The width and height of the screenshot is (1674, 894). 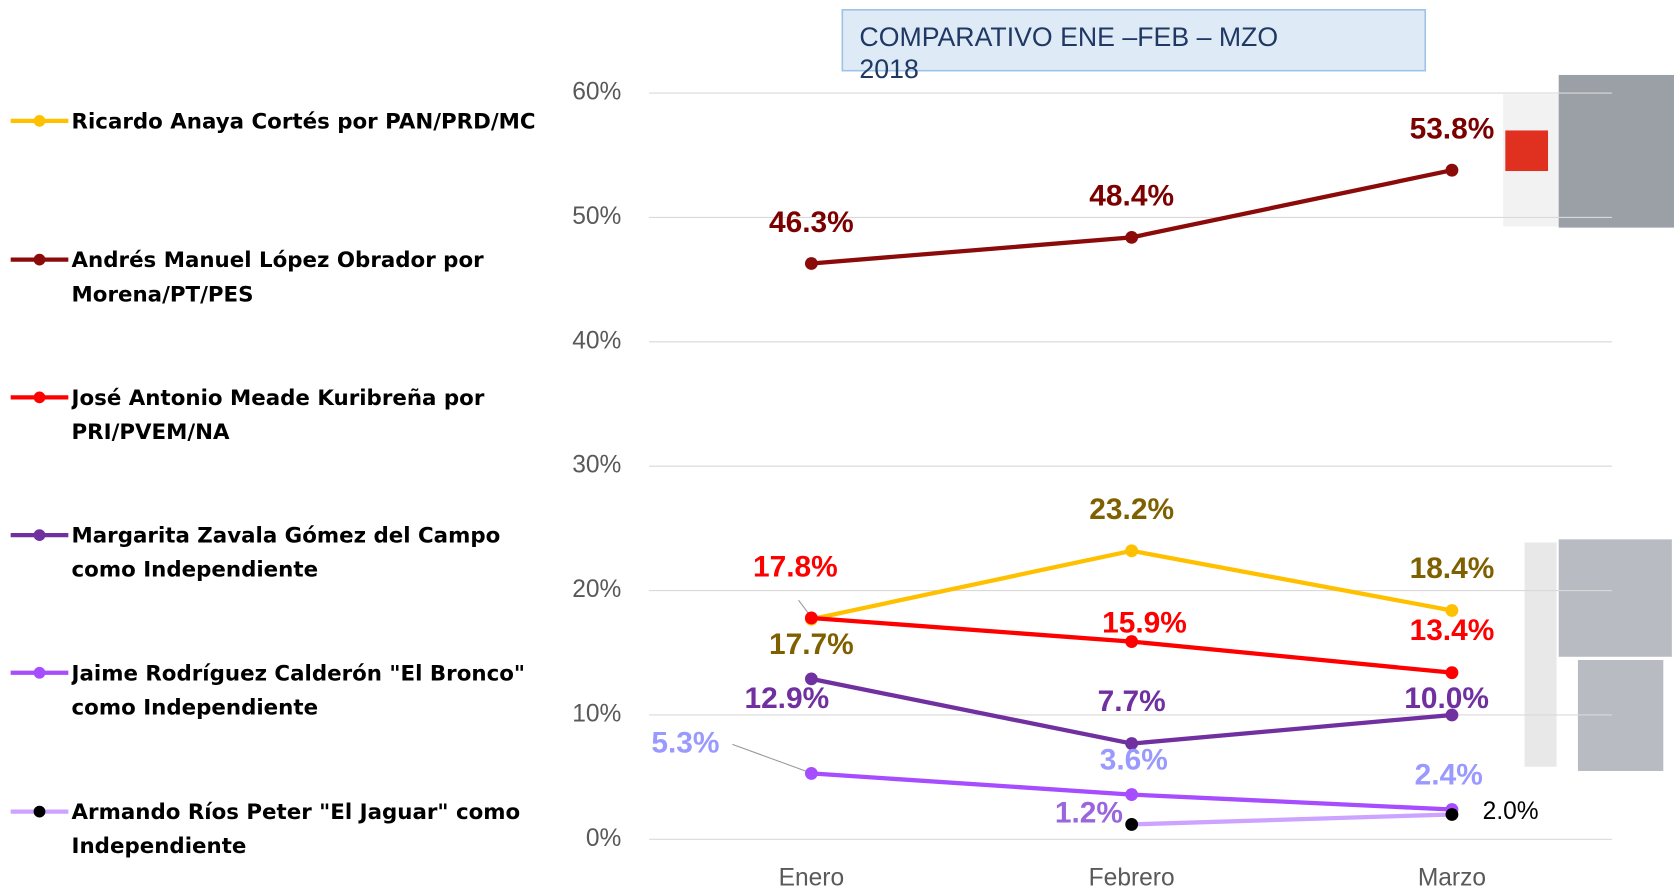 I want to click on value-label: 18.4%, so click(x=1452, y=568).